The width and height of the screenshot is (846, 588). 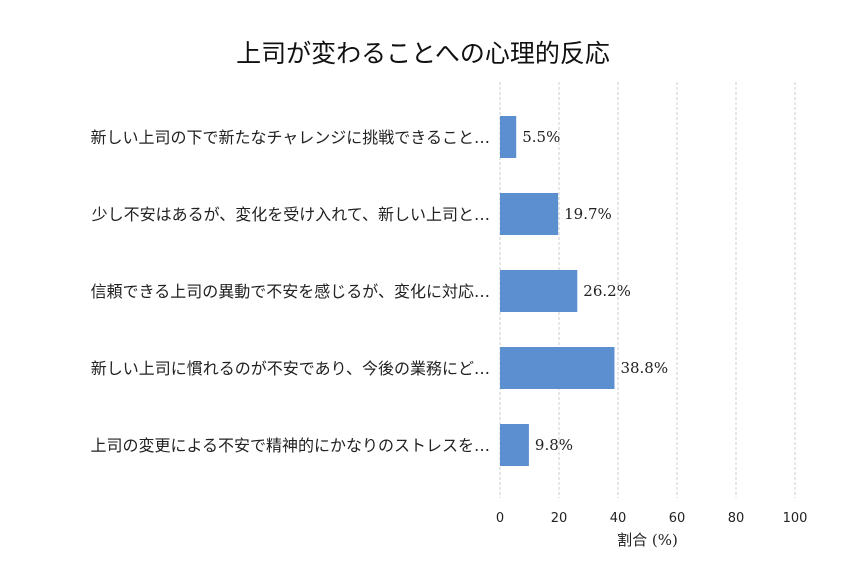 I want to click on x-tick-label: 100, so click(x=795, y=518).